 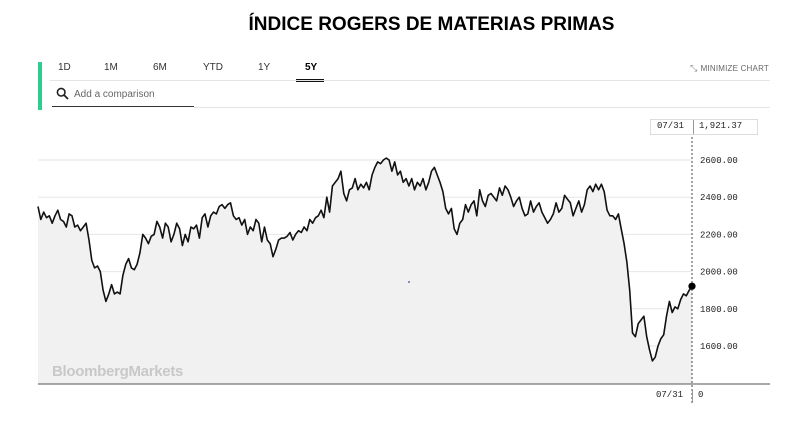 What do you see at coordinates (213, 67) in the screenshot?
I see `tab-ytd: YTD` at bounding box center [213, 67].